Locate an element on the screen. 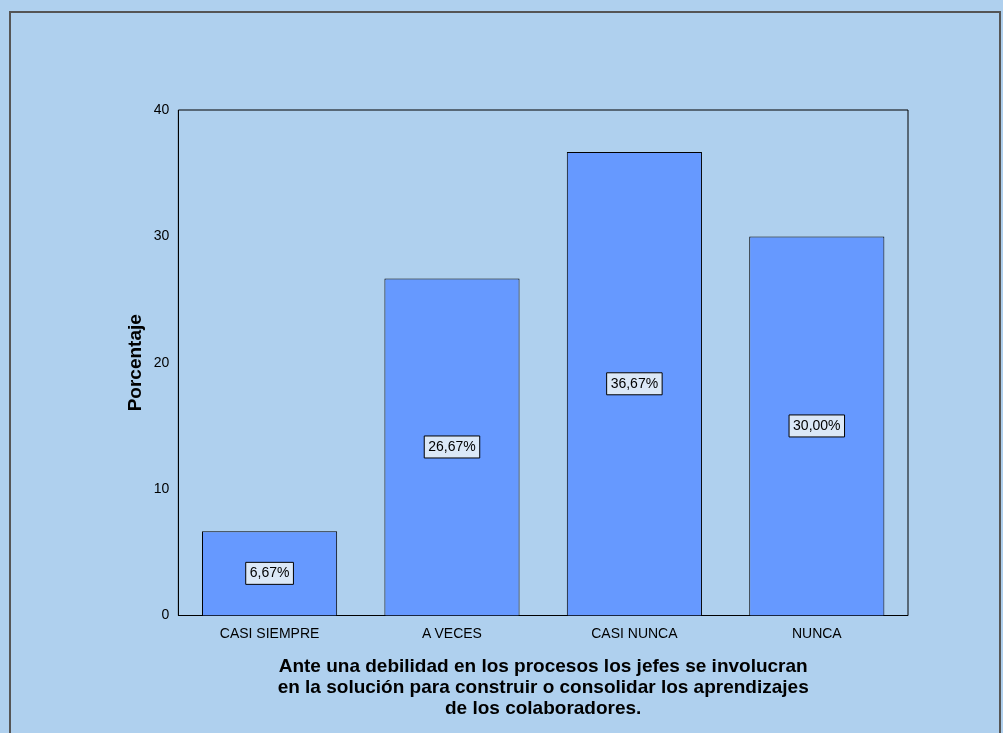 The image size is (1003, 733). x-tick-label: A VECES is located at coordinates (452, 632).